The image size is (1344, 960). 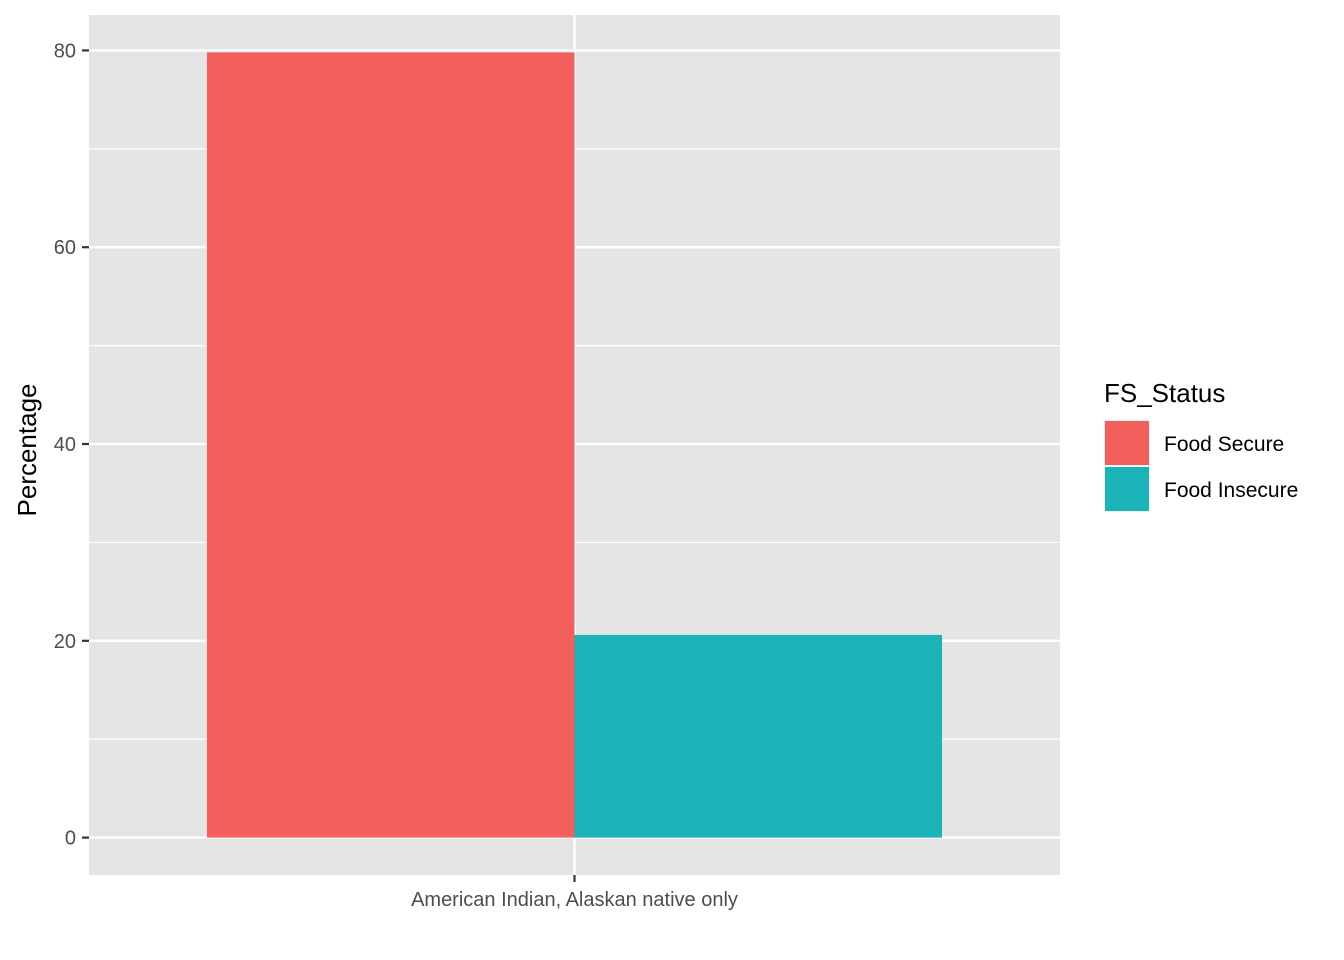 What do you see at coordinates (1231, 490) in the screenshot?
I see `legend-label: Food Insecure` at bounding box center [1231, 490].